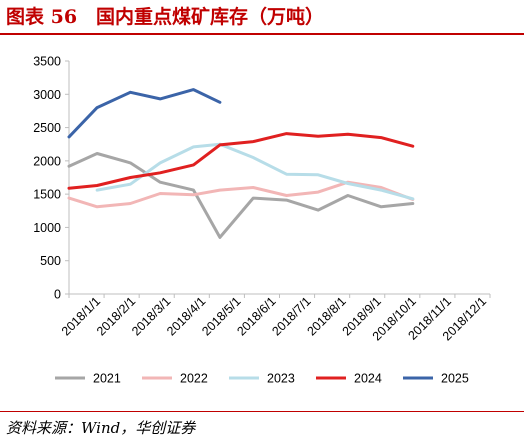 This screenshot has width=524, height=444. What do you see at coordinates (144, 113) in the screenshot?
I see `series-line-2025` at bounding box center [144, 113].